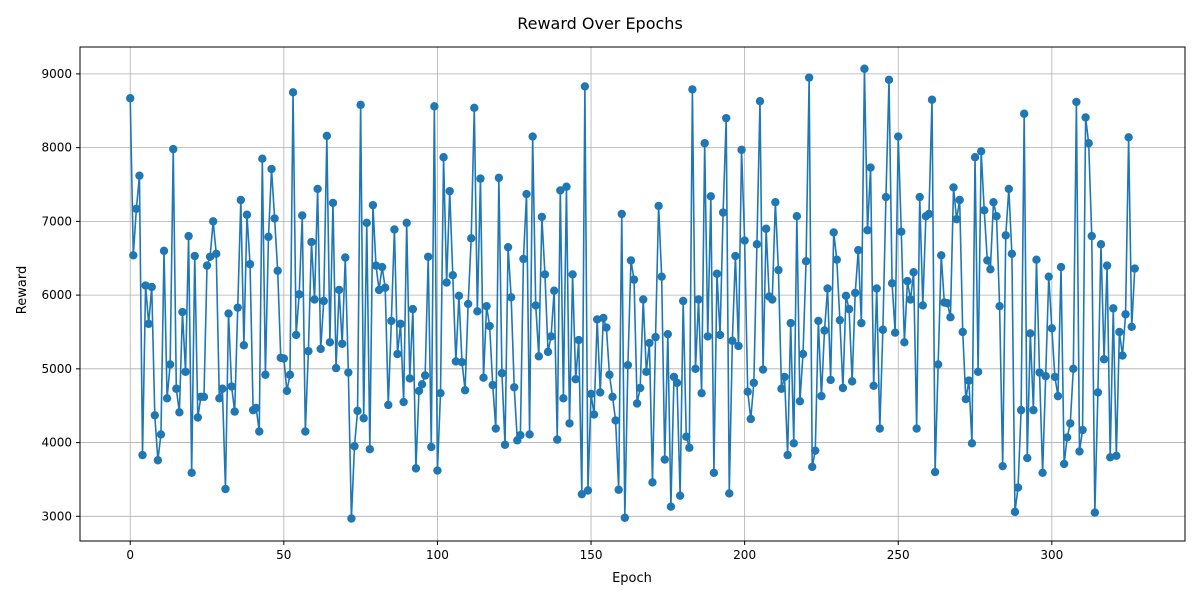 The image size is (1200, 604). Describe the element at coordinates (632, 578) in the screenshot. I see `x-axis-label: Epoch` at that location.